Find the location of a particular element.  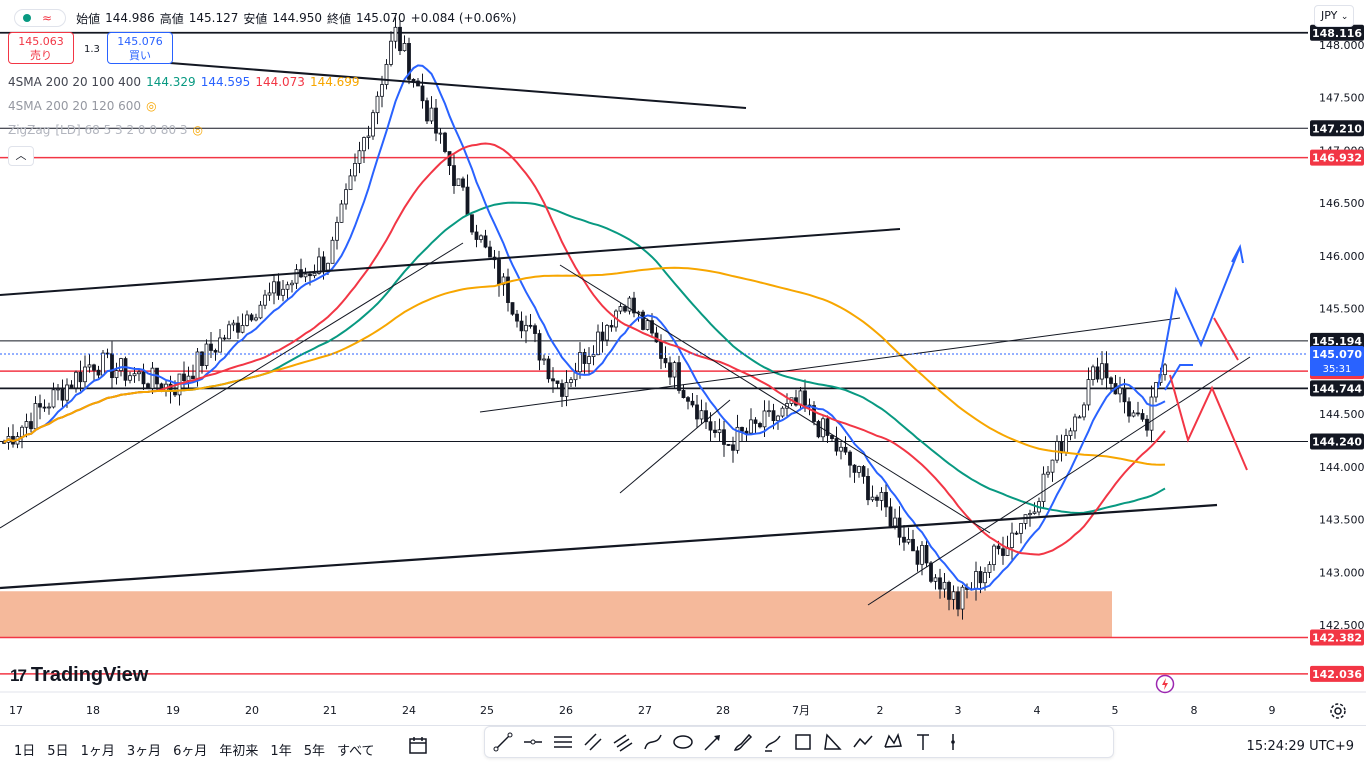

fib-channel-icon is located at coordinates (623, 742).